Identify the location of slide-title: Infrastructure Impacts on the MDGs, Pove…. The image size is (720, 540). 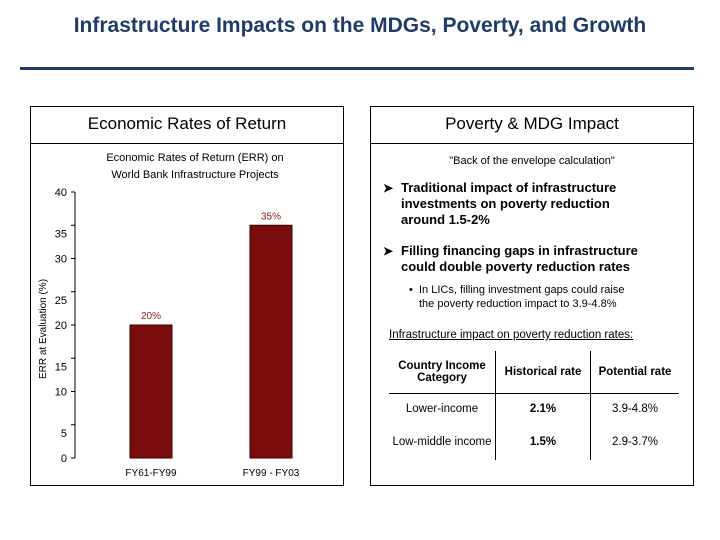
(360, 25).